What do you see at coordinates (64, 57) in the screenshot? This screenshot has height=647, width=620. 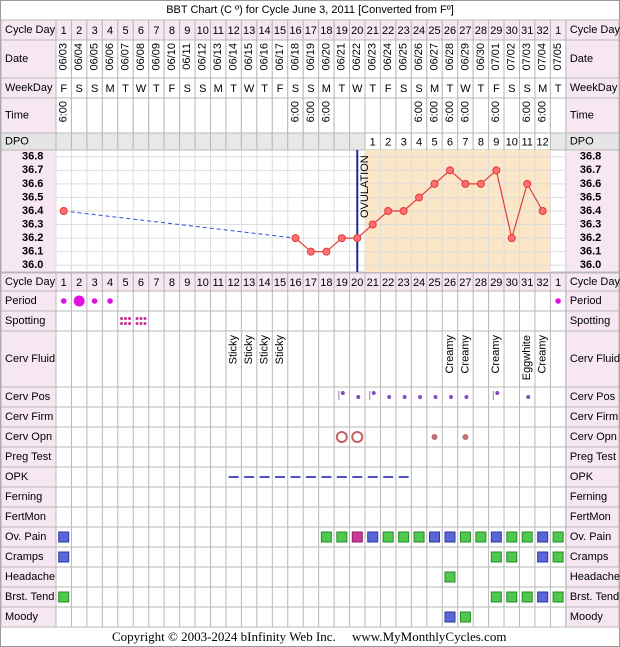 I see `cell-text: 06/03` at bounding box center [64, 57].